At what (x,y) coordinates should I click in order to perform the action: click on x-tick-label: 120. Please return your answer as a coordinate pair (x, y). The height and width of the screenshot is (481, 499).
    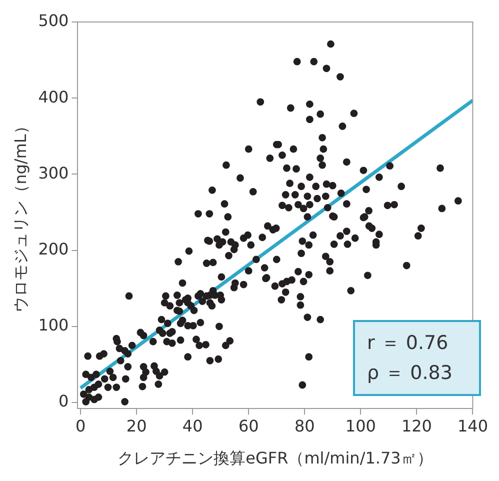
    Looking at the image, I should click on (416, 426).